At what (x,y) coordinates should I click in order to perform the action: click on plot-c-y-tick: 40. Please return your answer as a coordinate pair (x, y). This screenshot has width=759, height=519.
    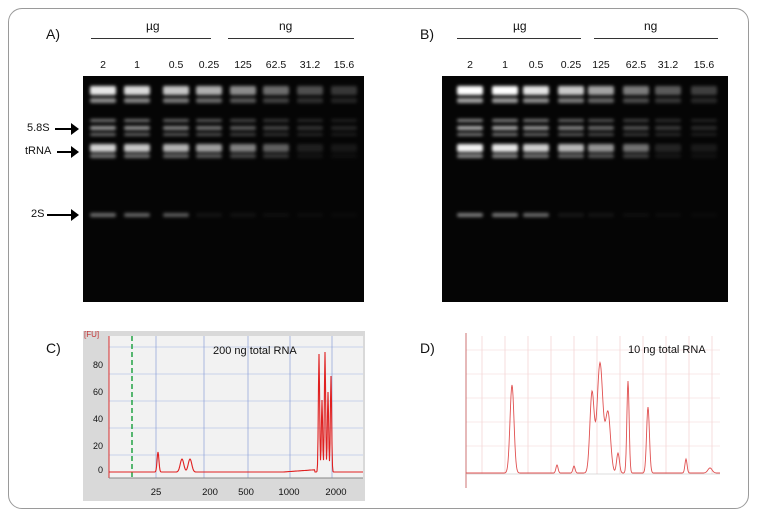
    Looking at the image, I should click on (98, 419).